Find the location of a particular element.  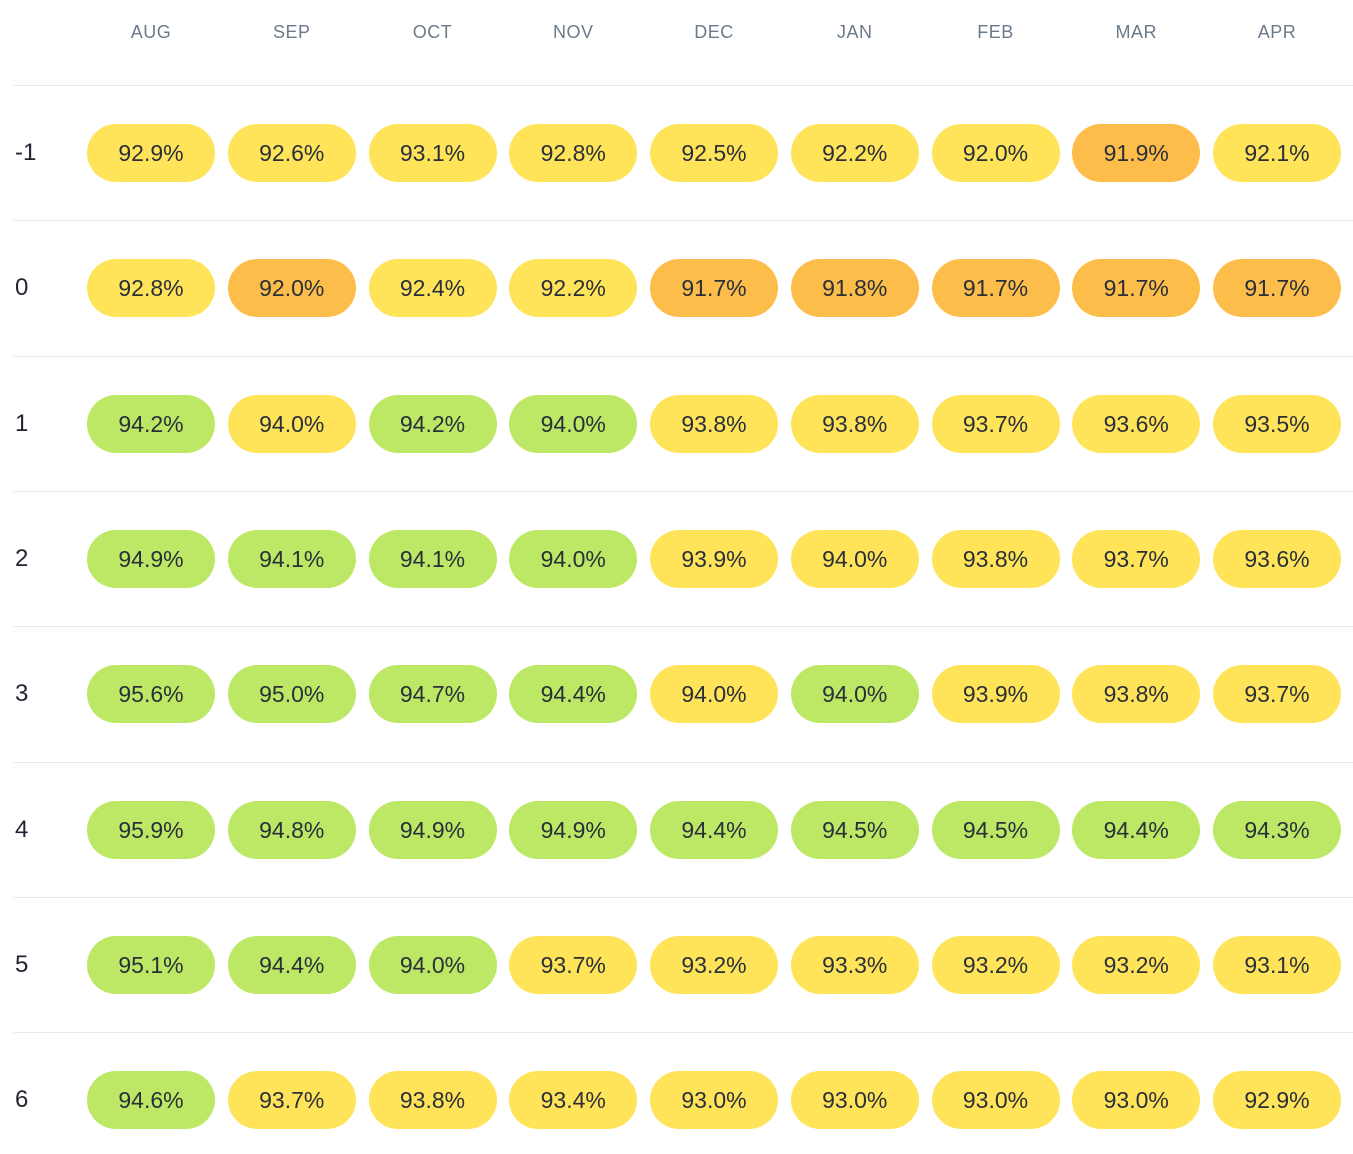

column-header-dec: DEC is located at coordinates (714, 32).